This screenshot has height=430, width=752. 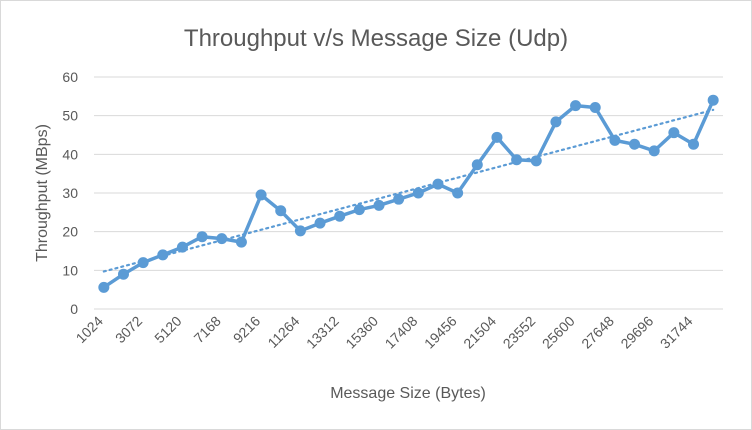 I want to click on y-tick-label: 20, so click(x=70, y=232).